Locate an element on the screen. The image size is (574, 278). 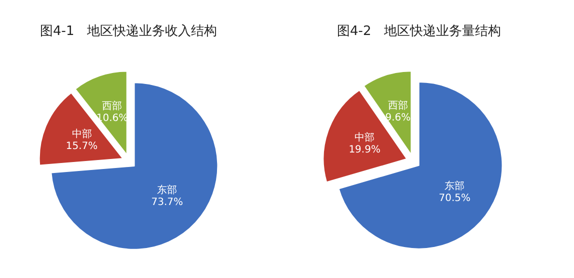
chart-title: 图4-1 地区快递业务收入结构 is located at coordinates (129, 31).